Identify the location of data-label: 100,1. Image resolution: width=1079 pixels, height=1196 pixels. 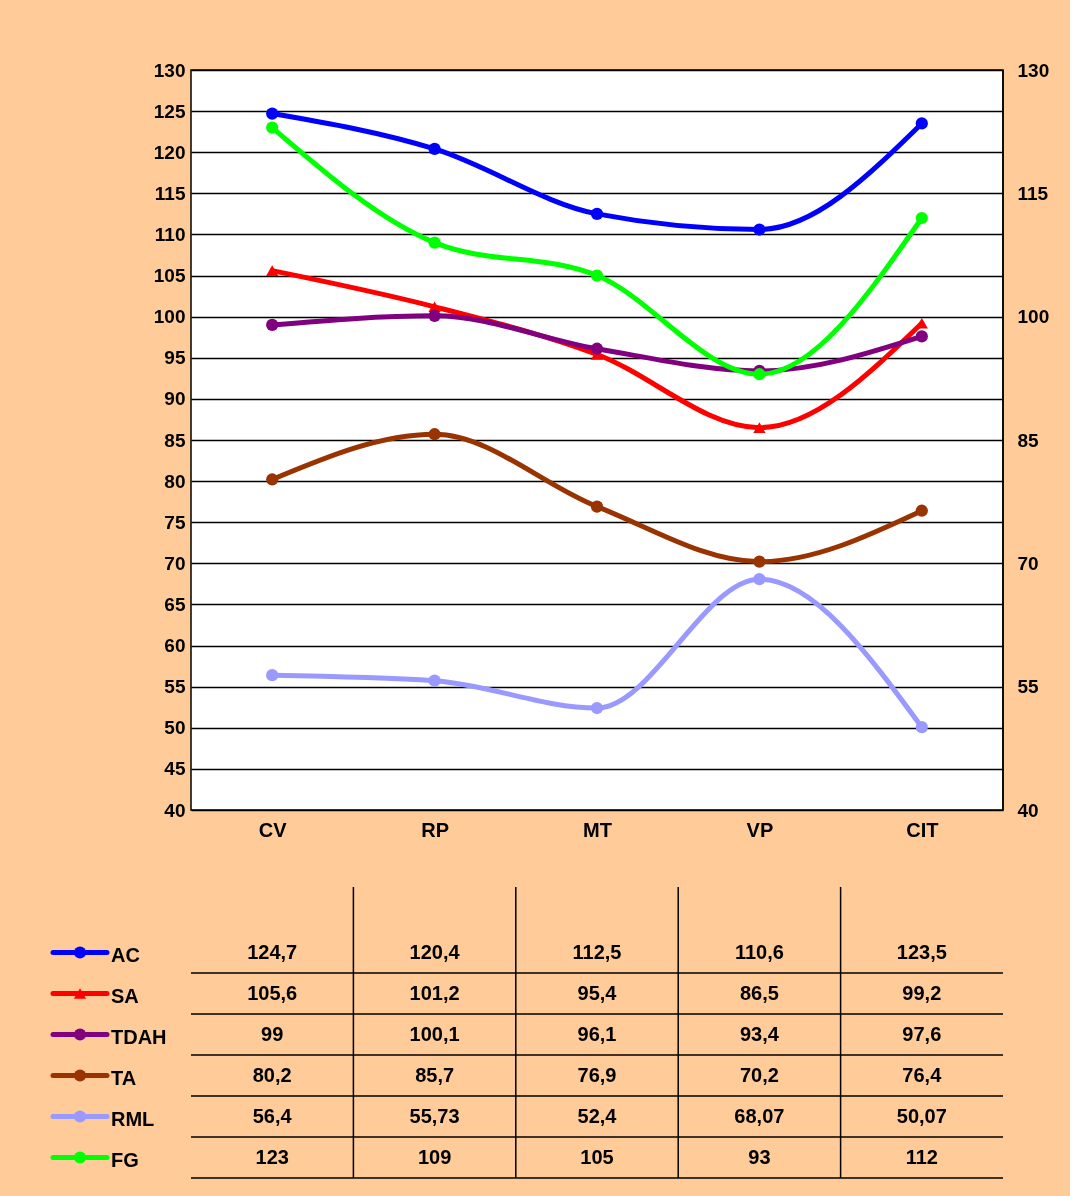
(434, 1033).